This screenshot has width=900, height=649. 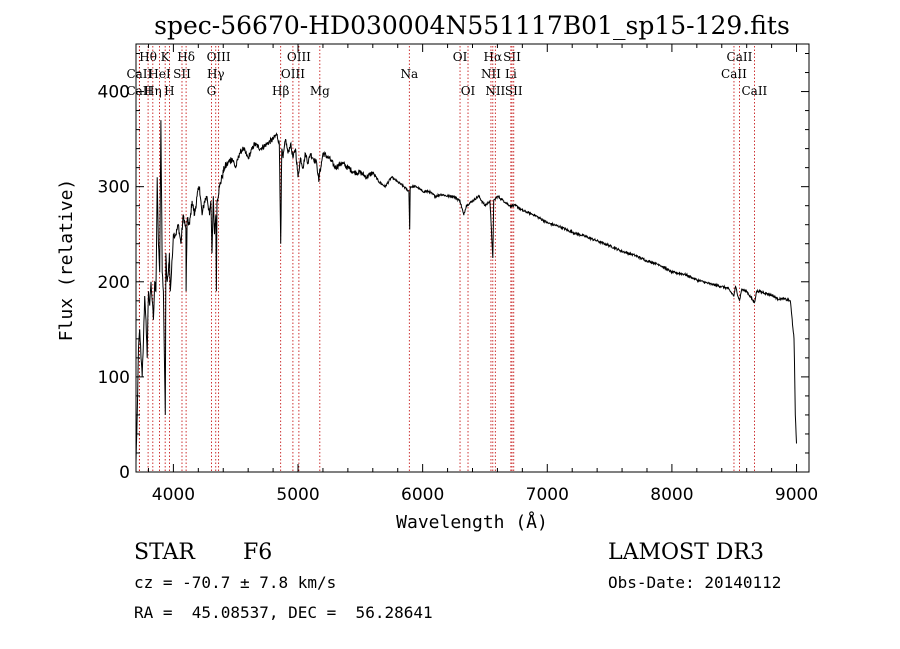 What do you see at coordinates (686, 552) in the screenshot?
I see `survey-name: LAMOST DR3` at bounding box center [686, 552].